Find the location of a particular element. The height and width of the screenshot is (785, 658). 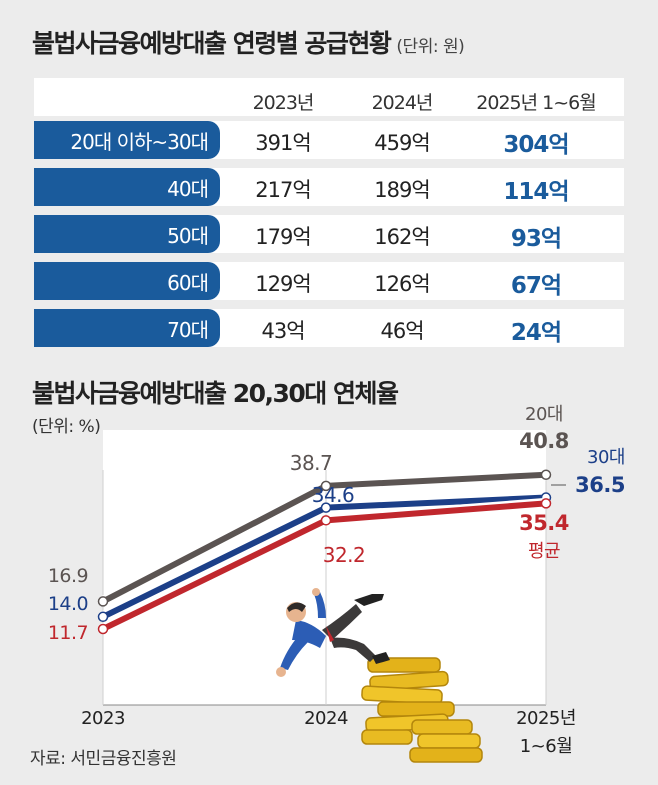

row-age-label: 70대 is located at coordinates (127, 328).